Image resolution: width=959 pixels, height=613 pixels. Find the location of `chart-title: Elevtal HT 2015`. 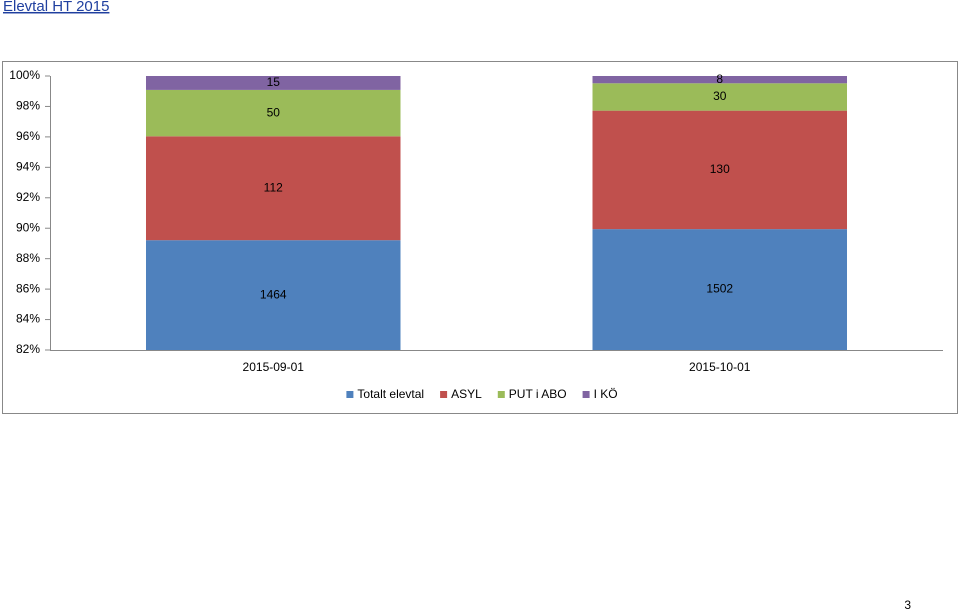

chart-title: Elevtal HT 2015 is located at coordinates (56, 7).